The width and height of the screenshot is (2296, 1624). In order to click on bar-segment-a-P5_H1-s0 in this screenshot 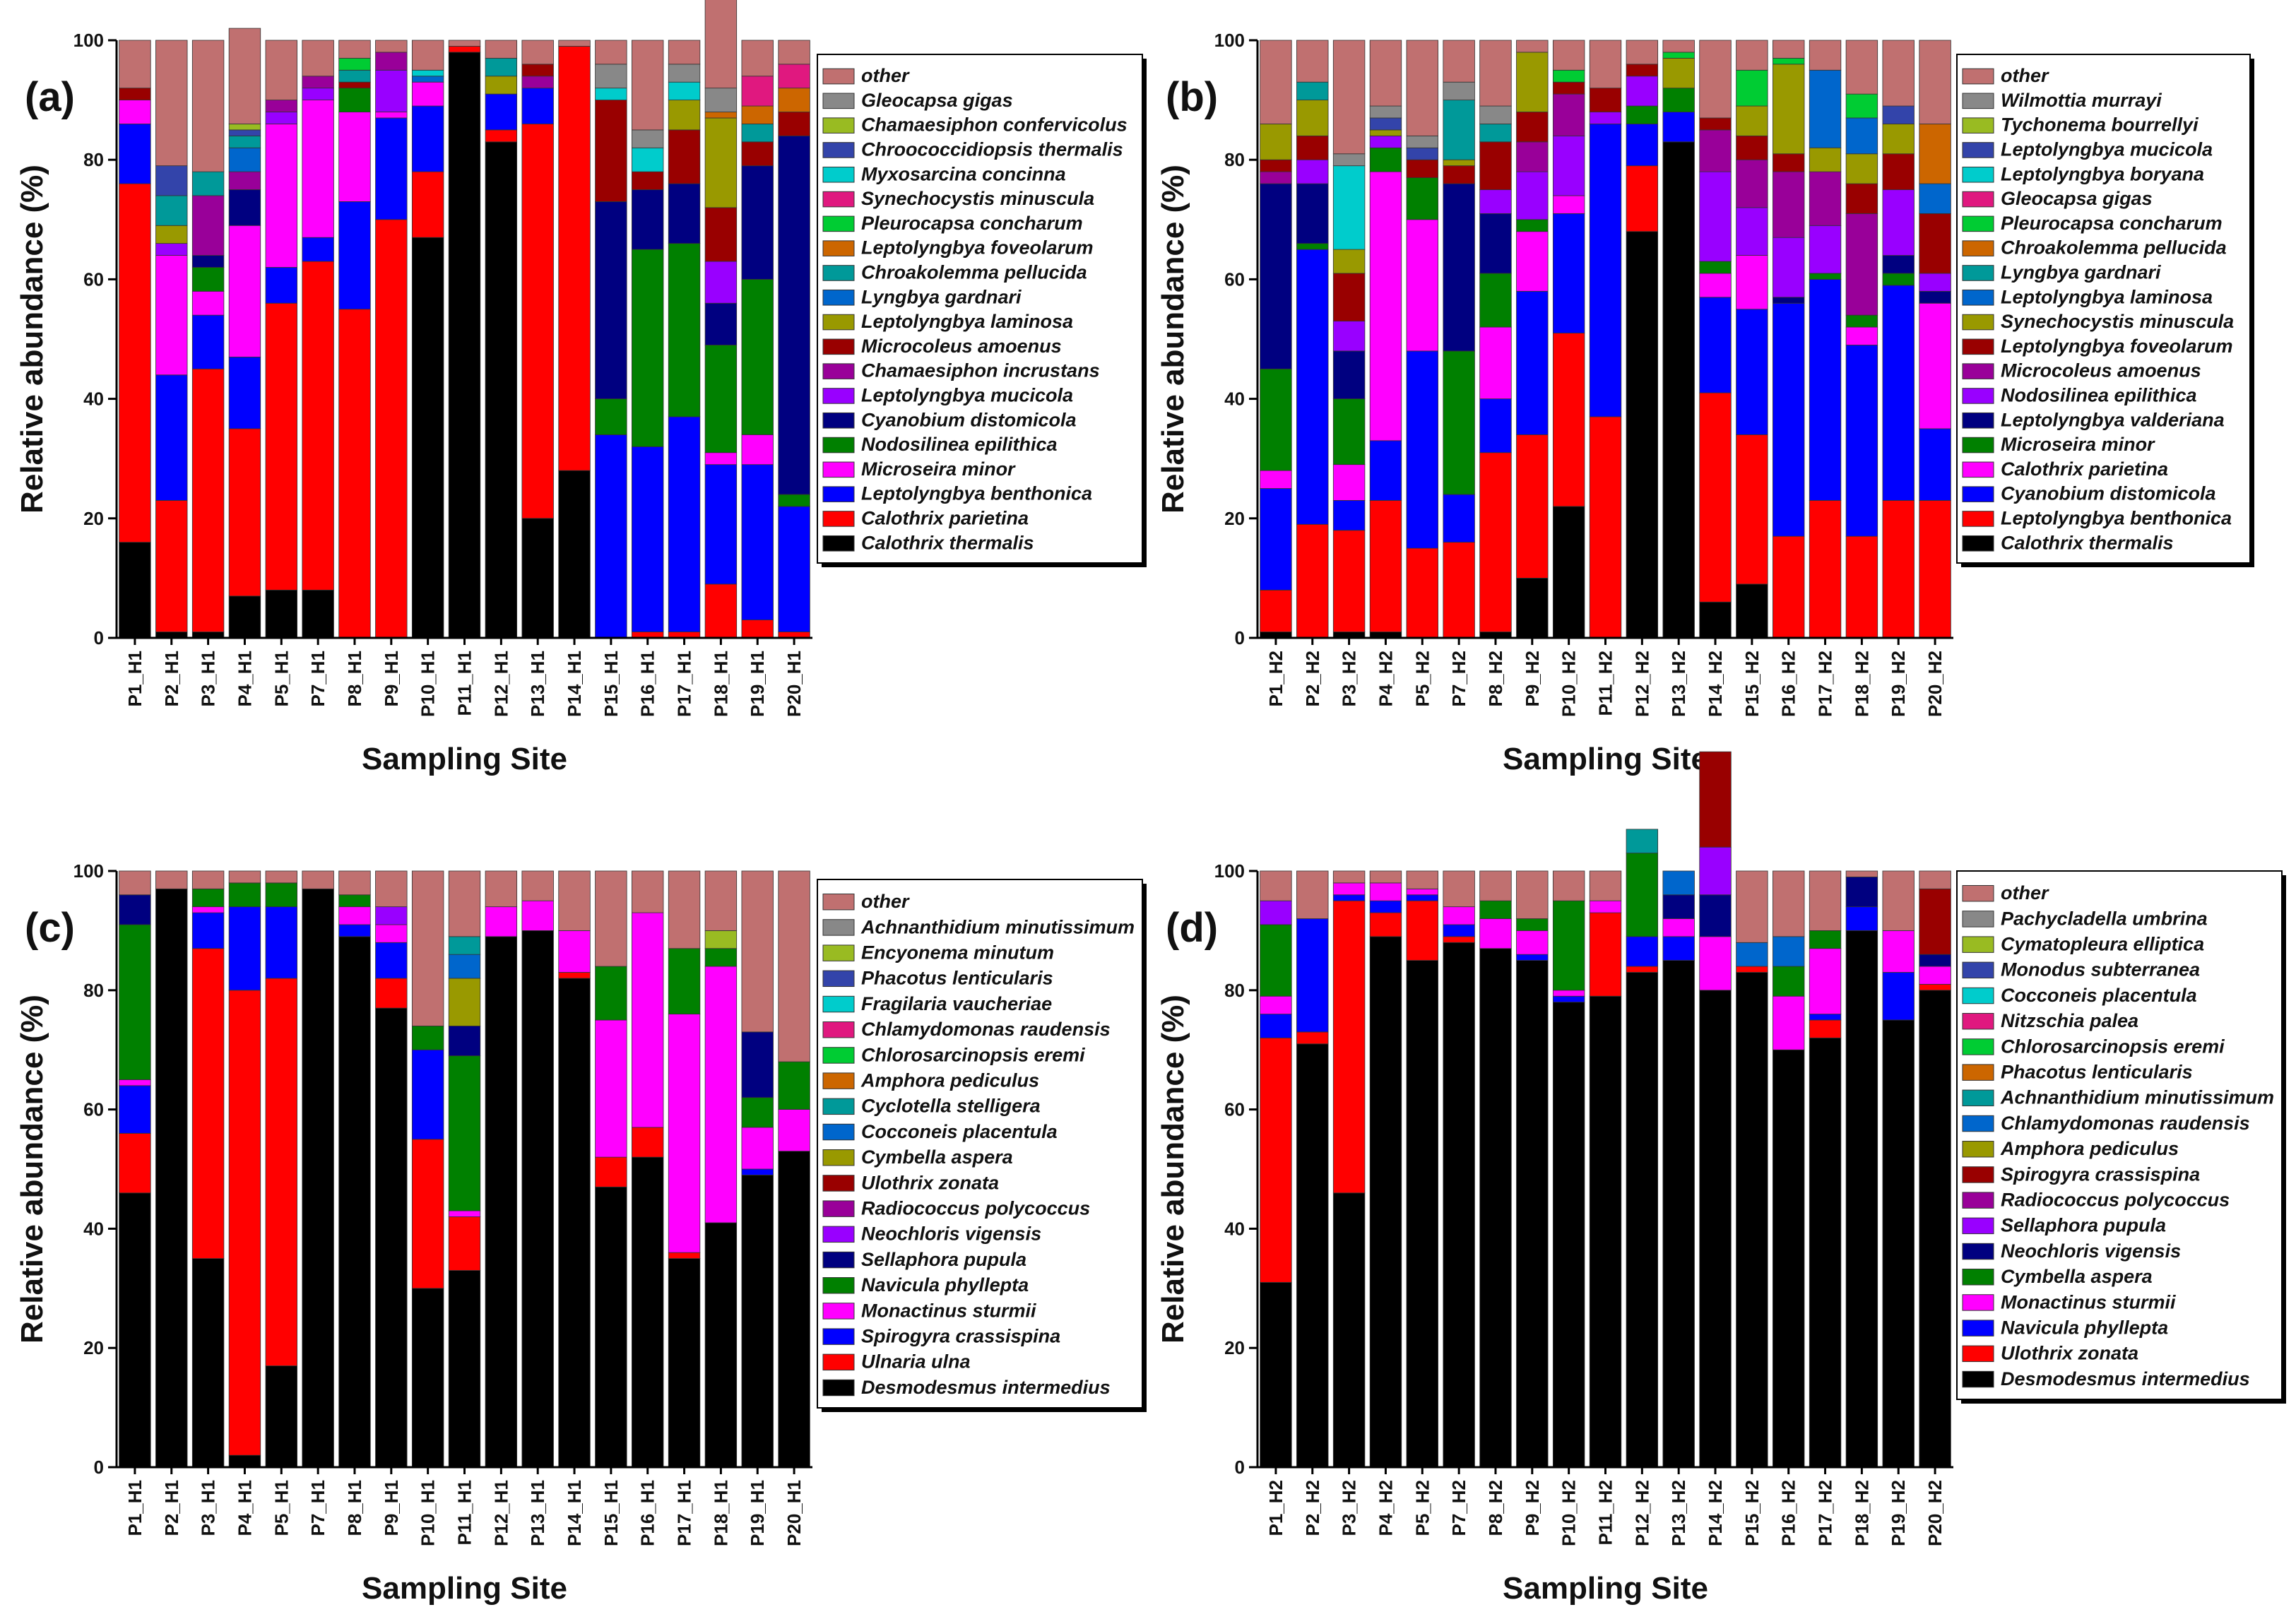, I will do `click(281, 614)`.